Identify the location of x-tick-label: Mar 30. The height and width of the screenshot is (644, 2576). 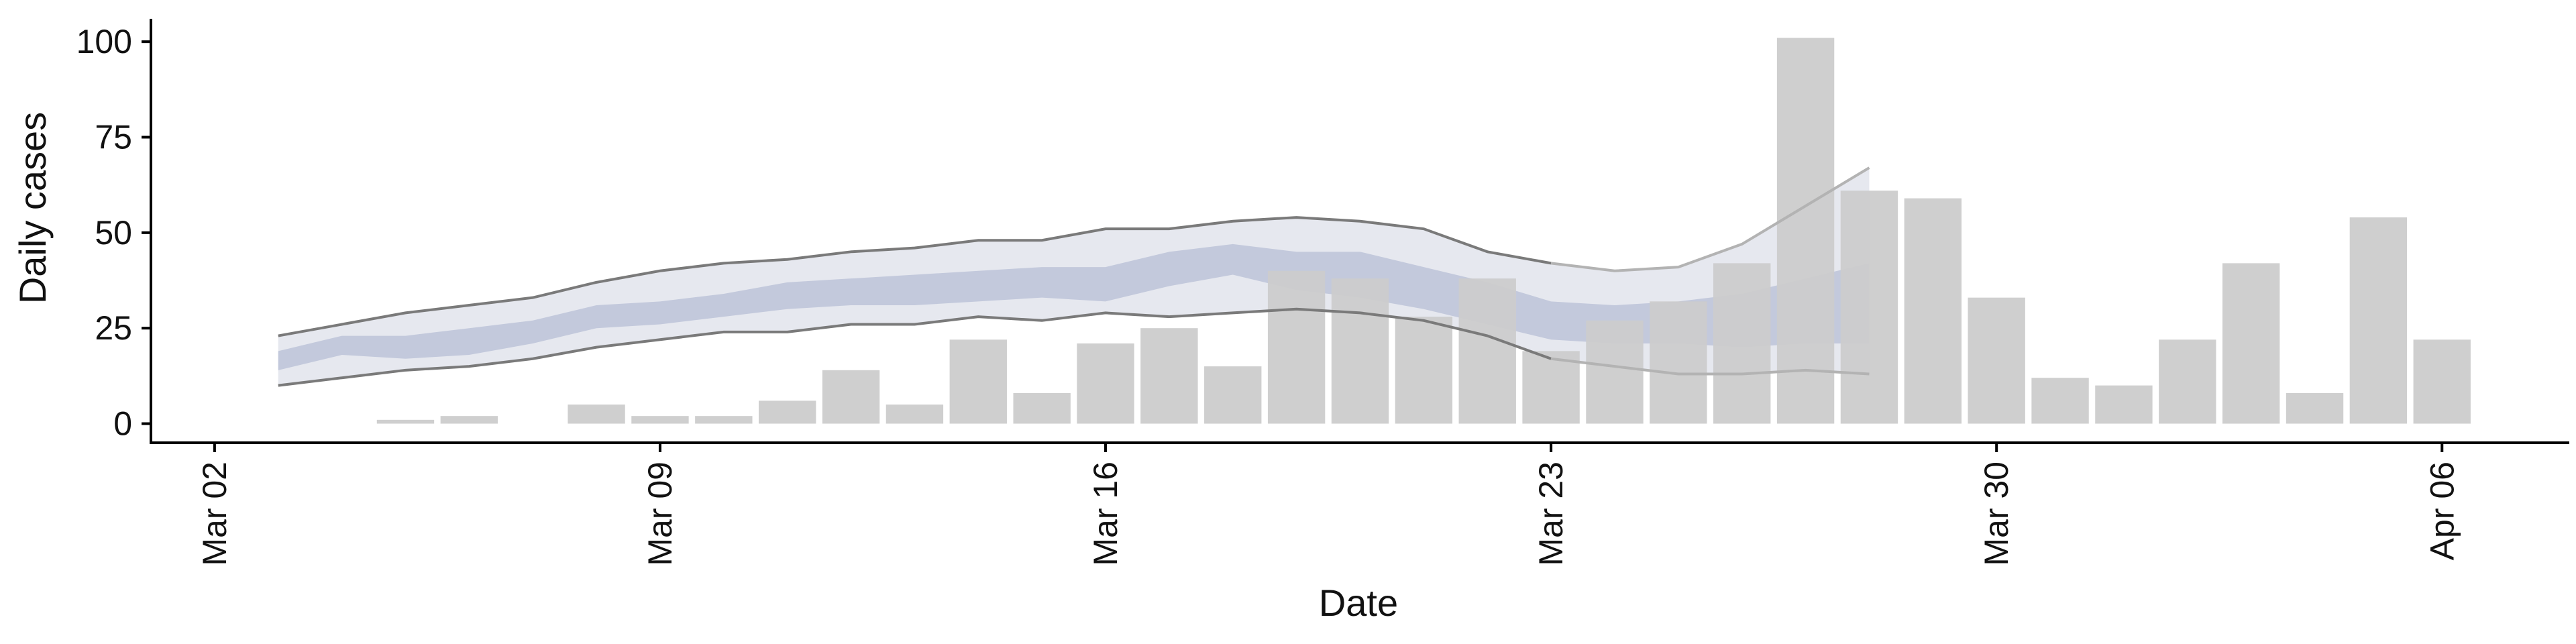
(1996, 514).